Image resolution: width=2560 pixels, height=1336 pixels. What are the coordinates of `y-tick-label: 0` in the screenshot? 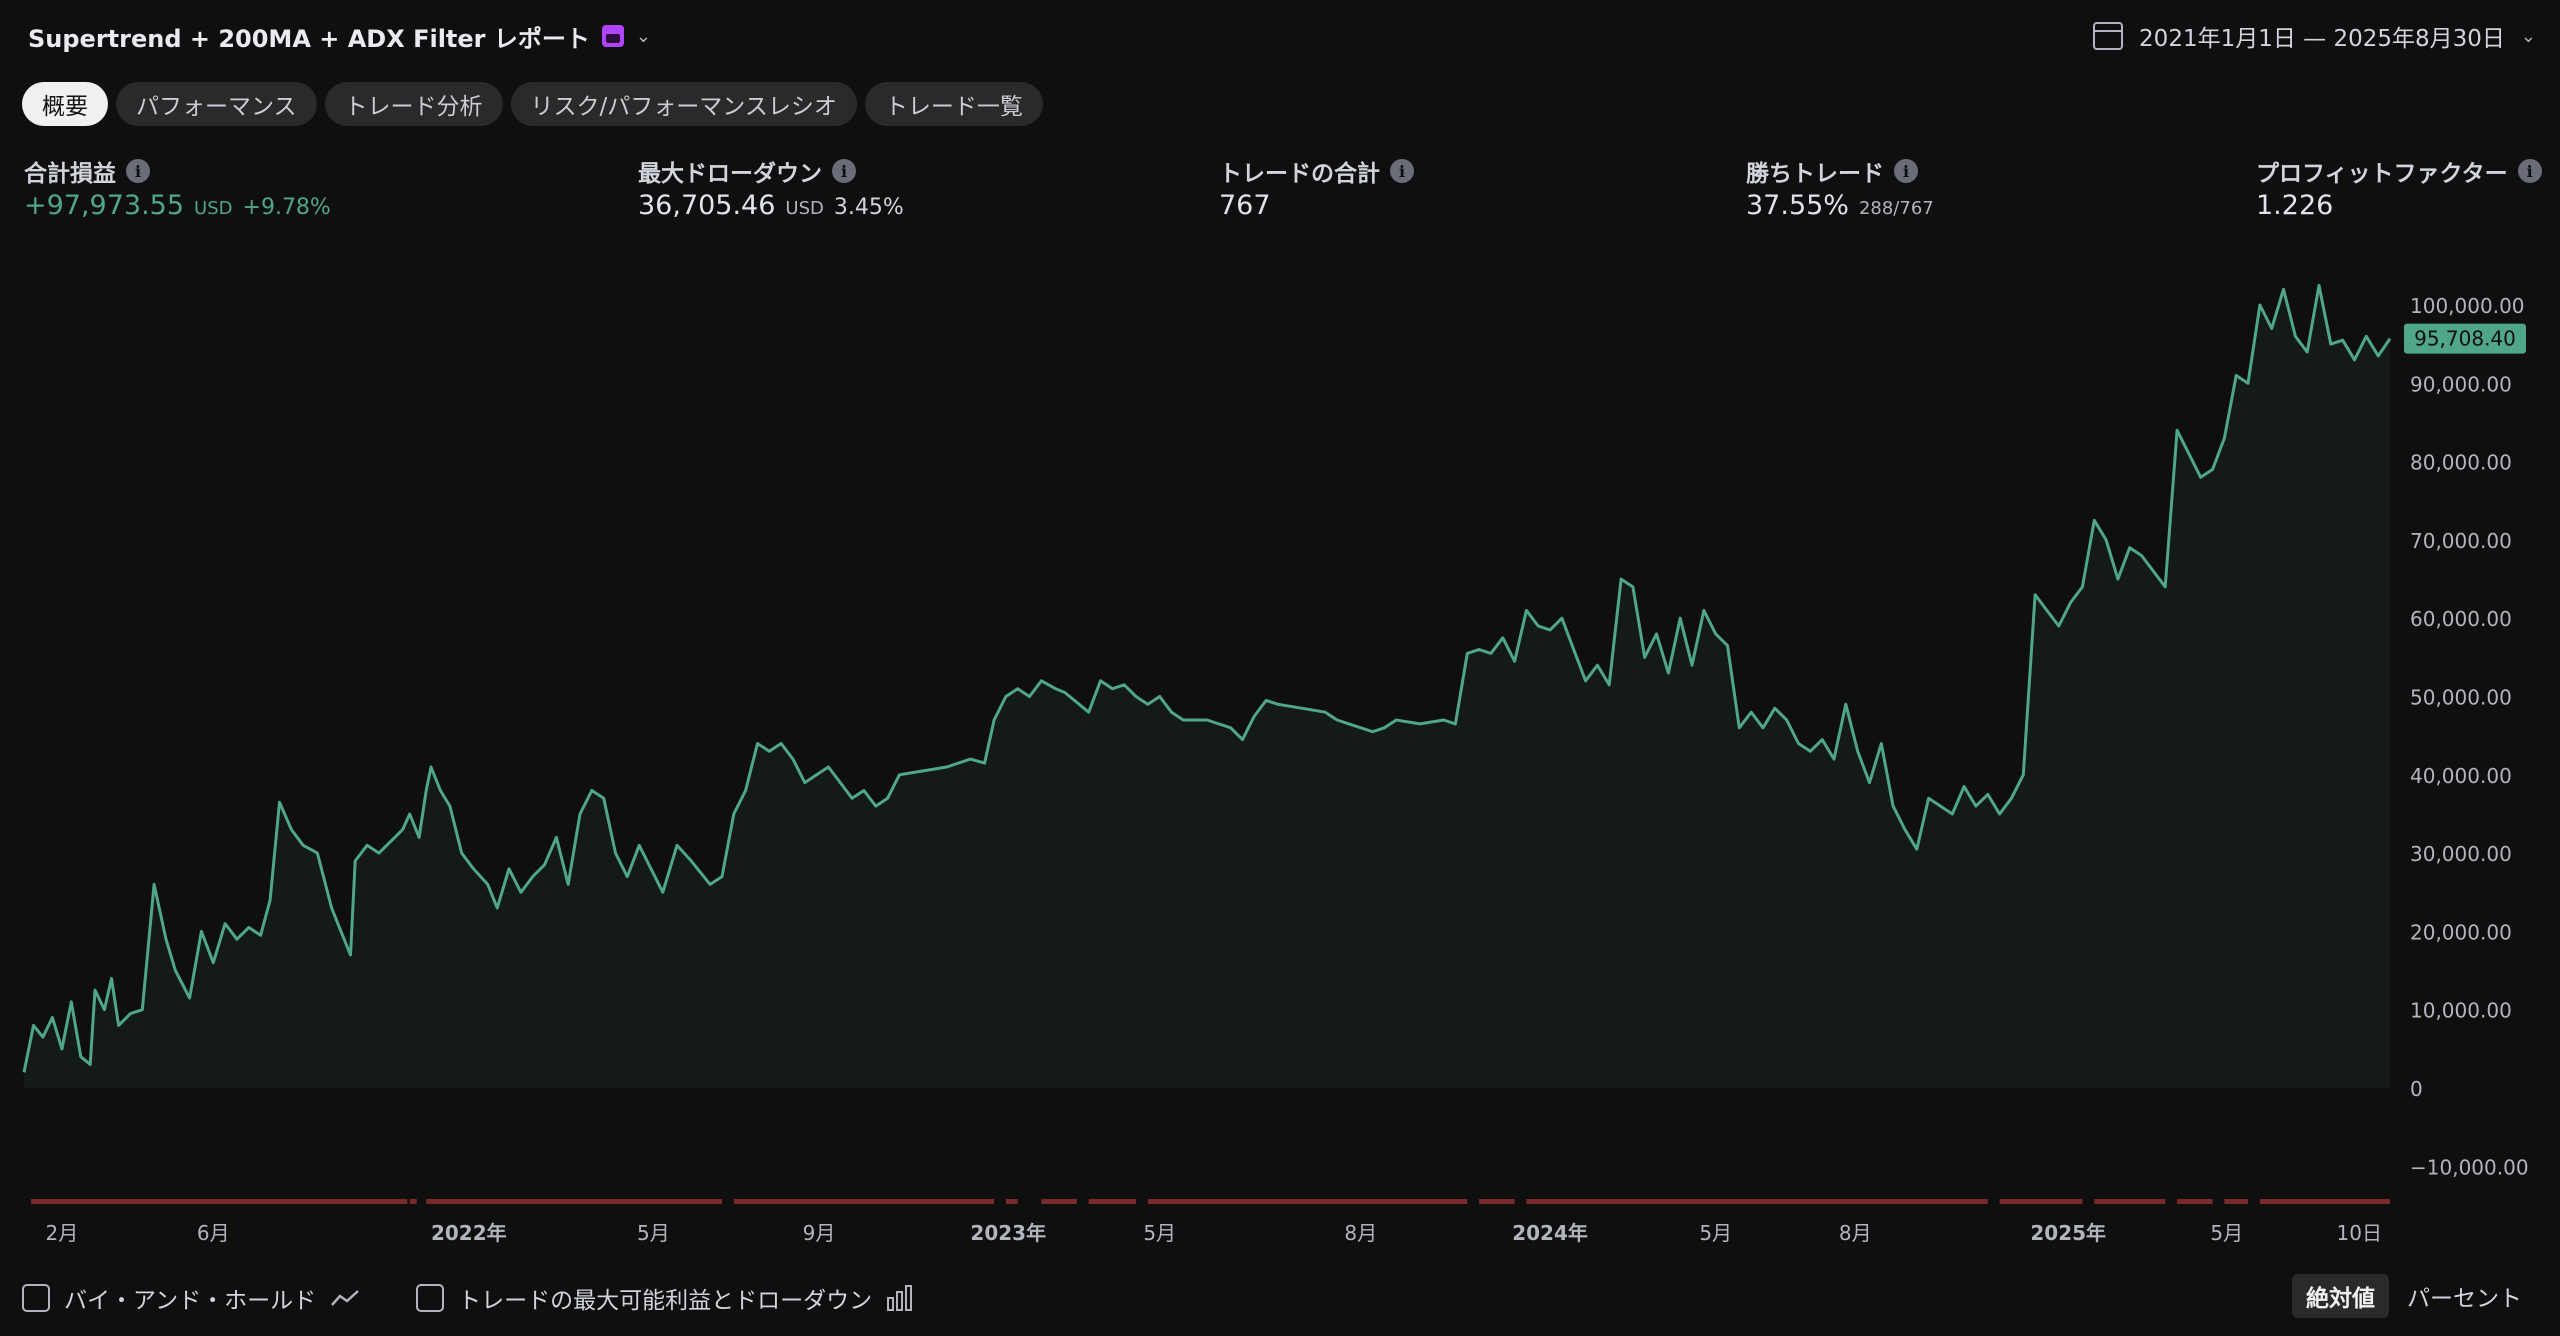 It's located at (2416, 1089).